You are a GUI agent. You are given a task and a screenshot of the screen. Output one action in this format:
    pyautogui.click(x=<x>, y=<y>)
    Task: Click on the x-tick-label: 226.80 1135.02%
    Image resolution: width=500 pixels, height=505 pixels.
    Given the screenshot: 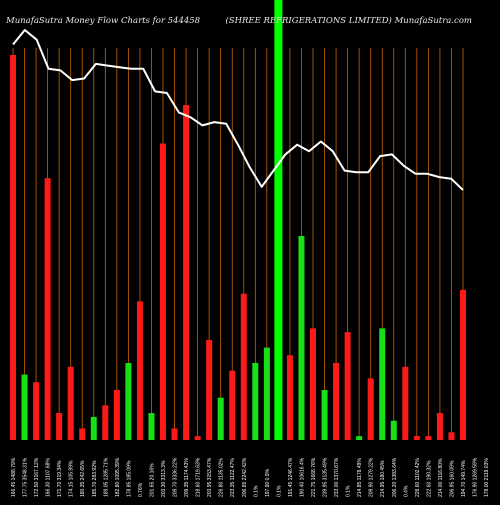 What is the action you would take?
    pyautogui.click(x=222, y=477)
    